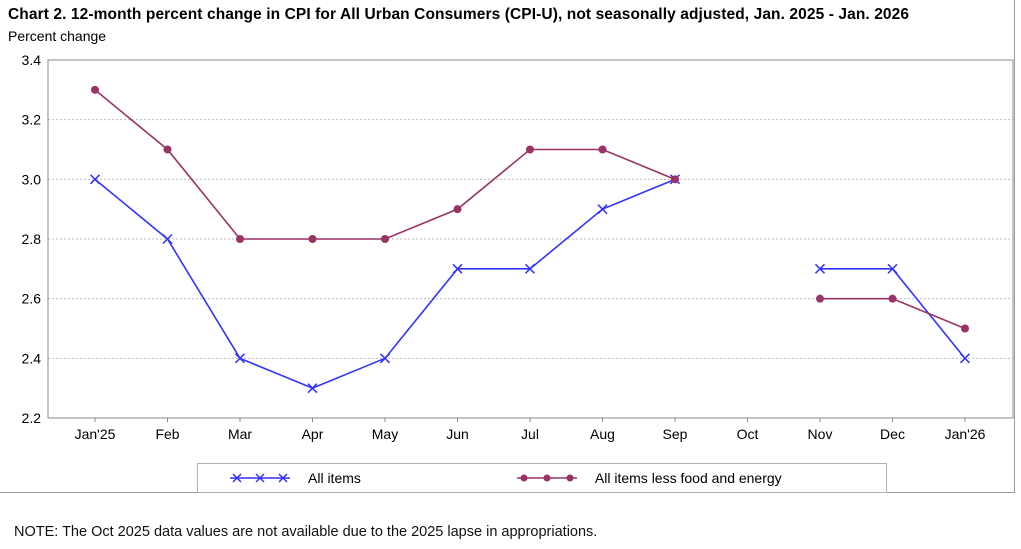  I want to click on svg-text: Jun, so click(457, 434).